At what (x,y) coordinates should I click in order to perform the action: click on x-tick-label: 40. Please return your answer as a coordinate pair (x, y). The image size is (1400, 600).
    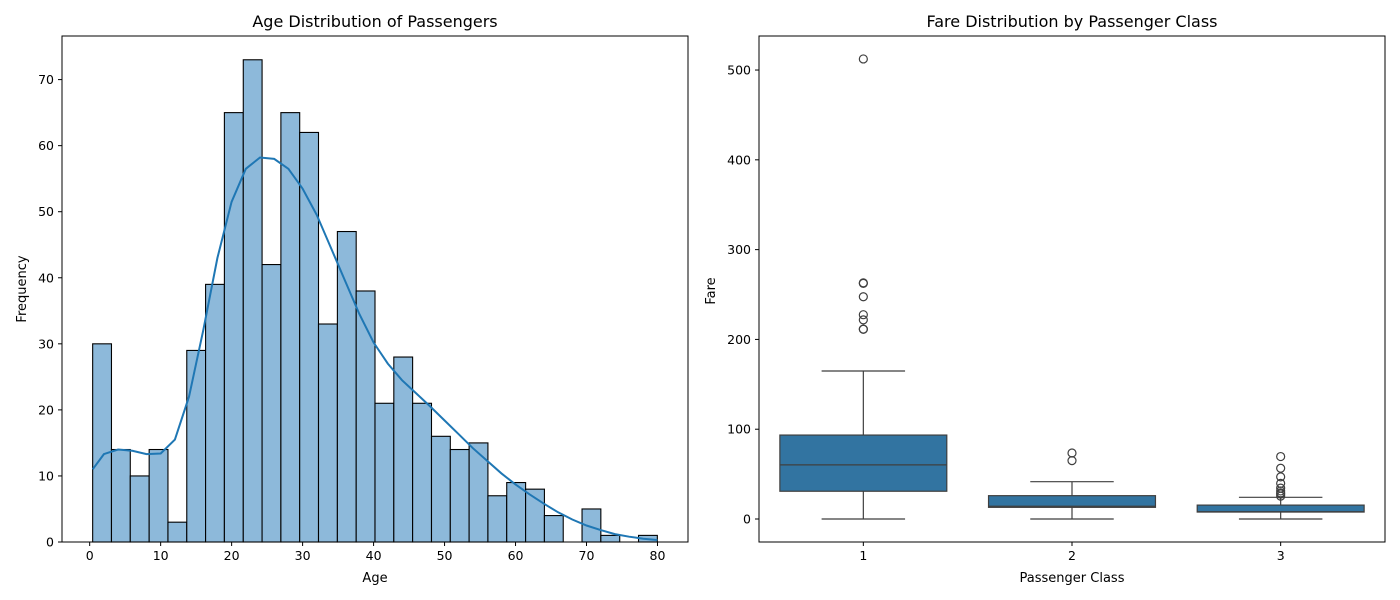
    Looking at the image, I should click on (374, 555).